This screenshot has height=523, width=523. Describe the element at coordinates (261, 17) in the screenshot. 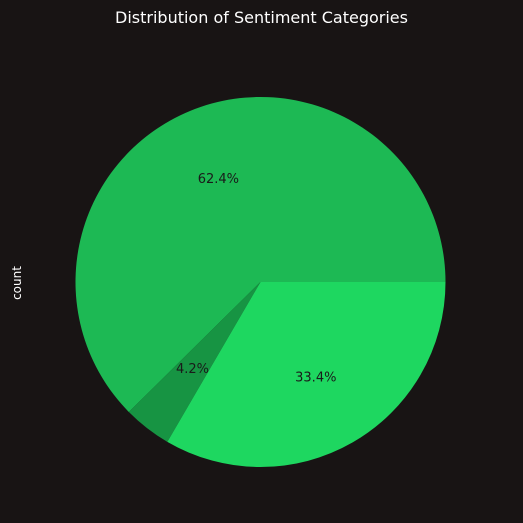

I see `chart-title: Distribution of Sentiment Categories` at that location.